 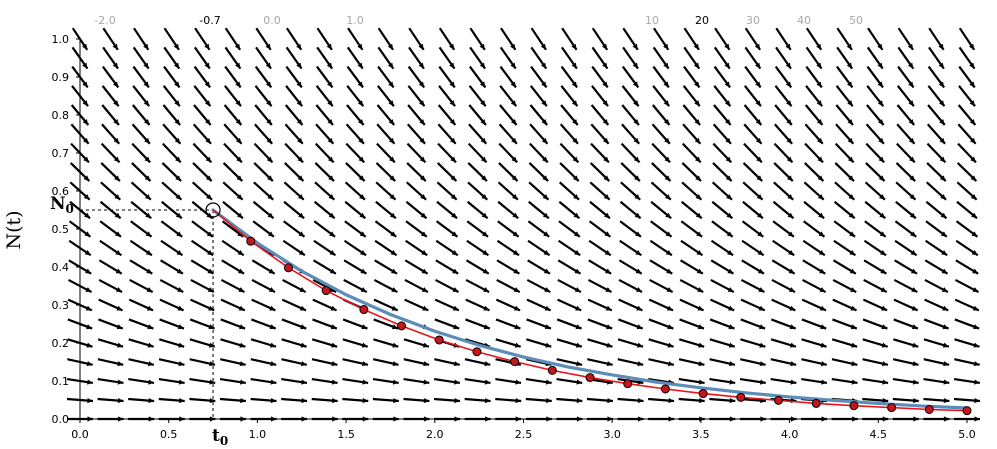 What do you see at coordinates (856, 20) in the screenshot?
I see `slider-value-label: 50` at bounding box center [856, 20].